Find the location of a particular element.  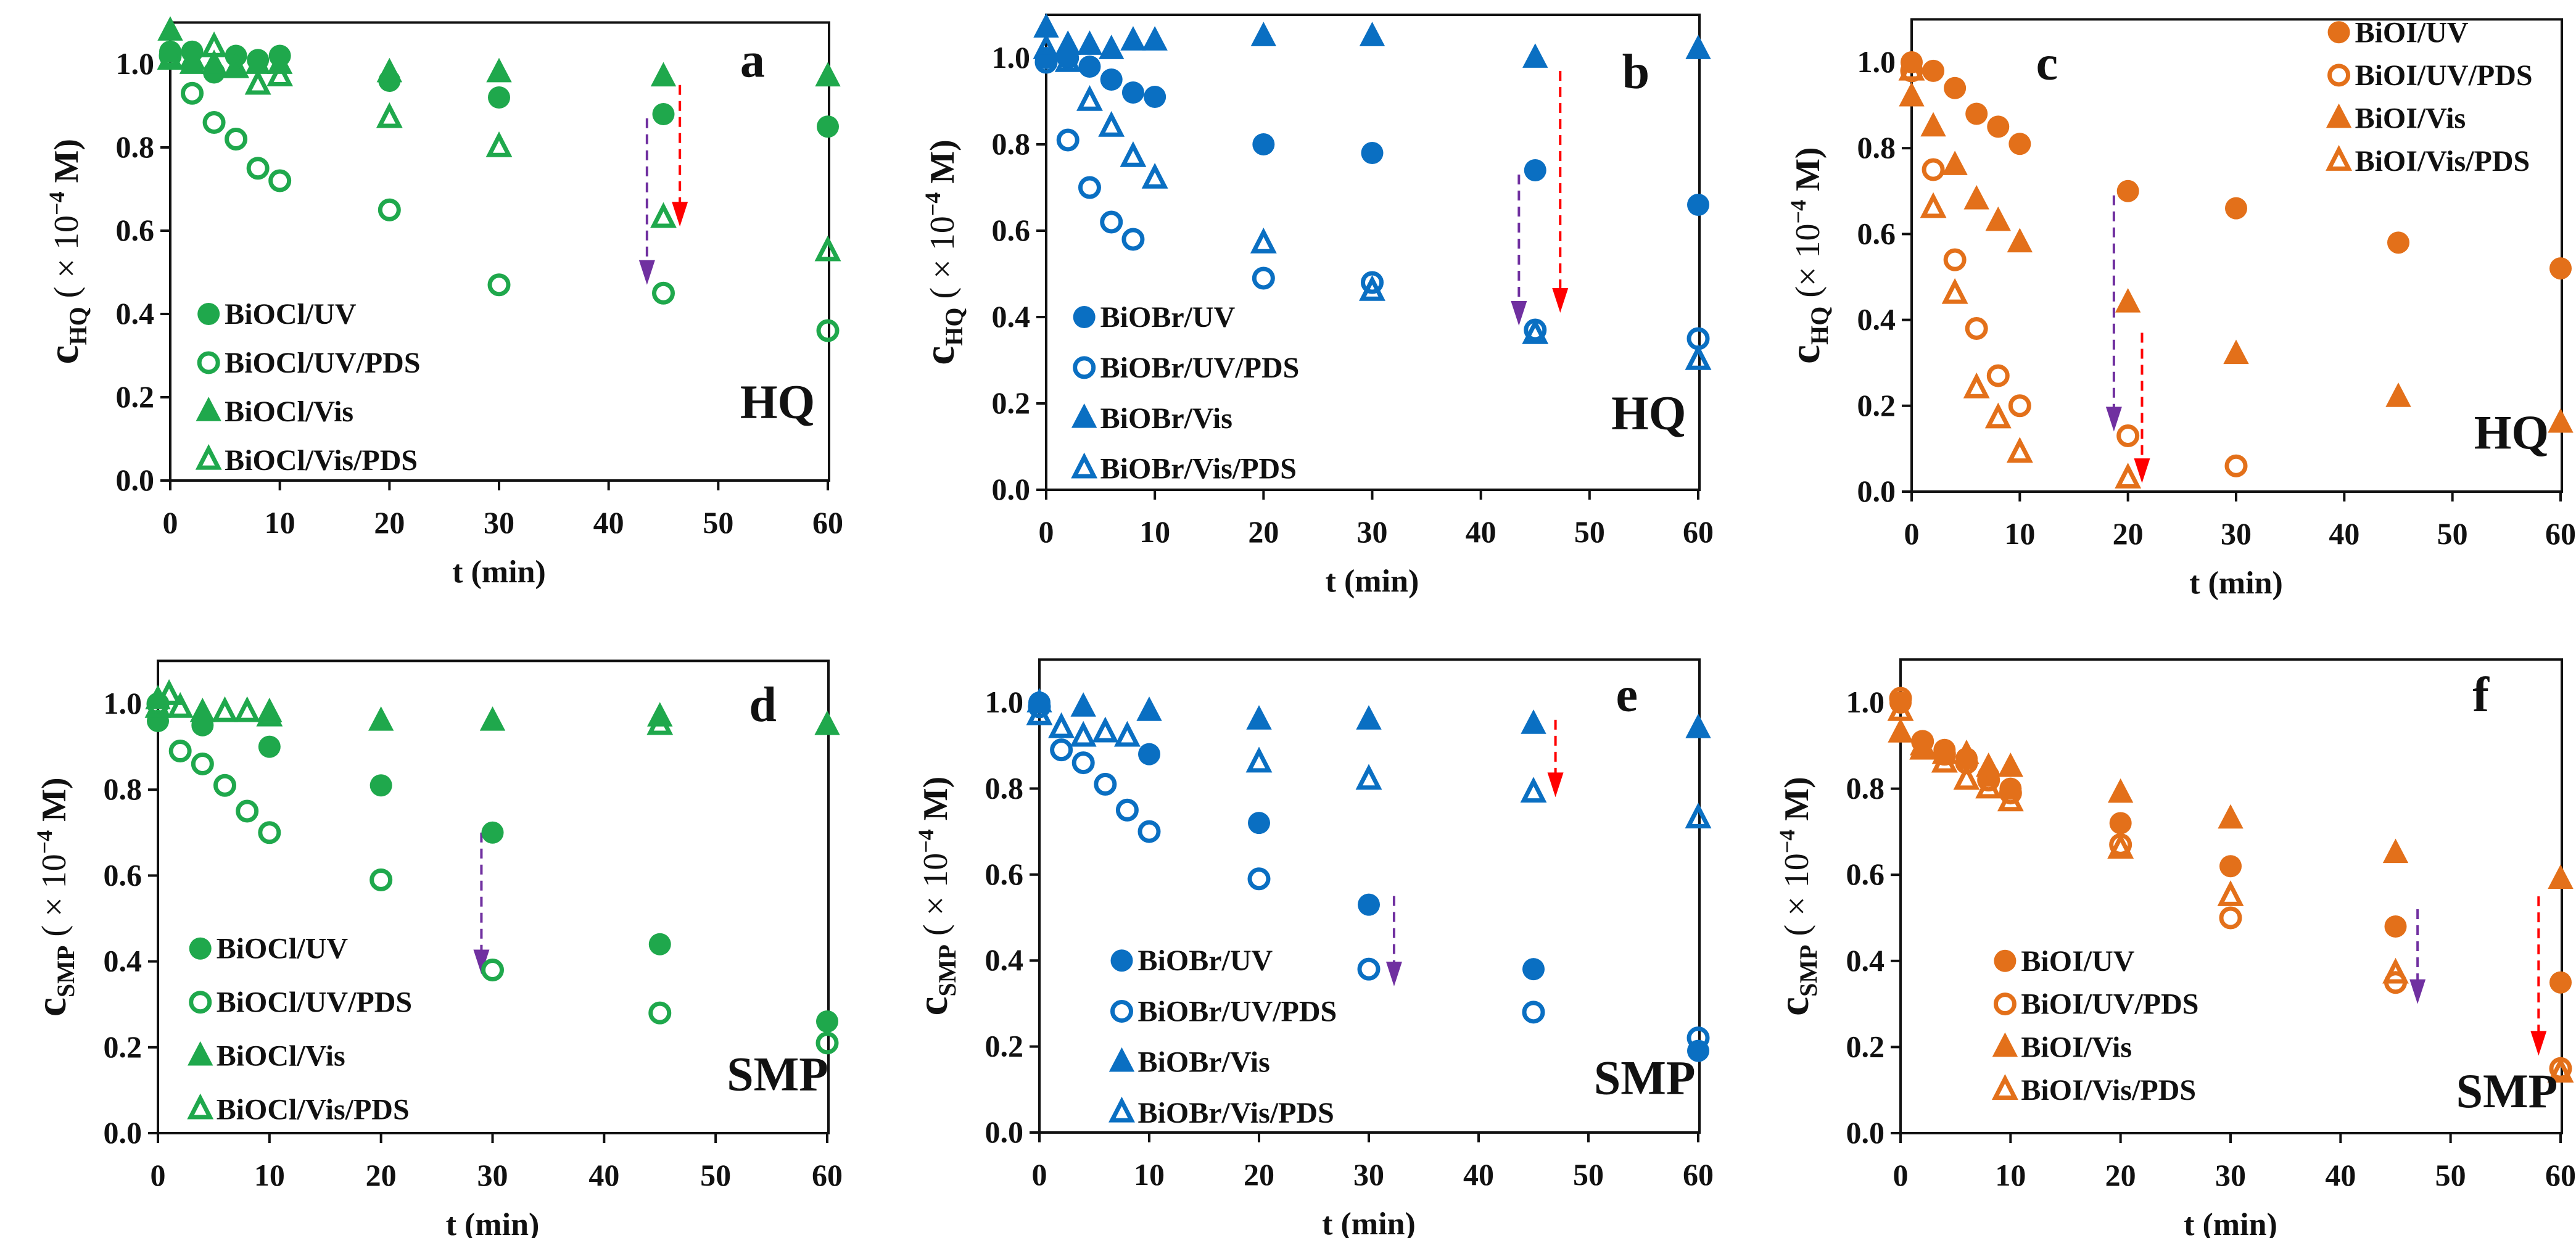

compound-label: HQ is located at coordinates (1648, 413).